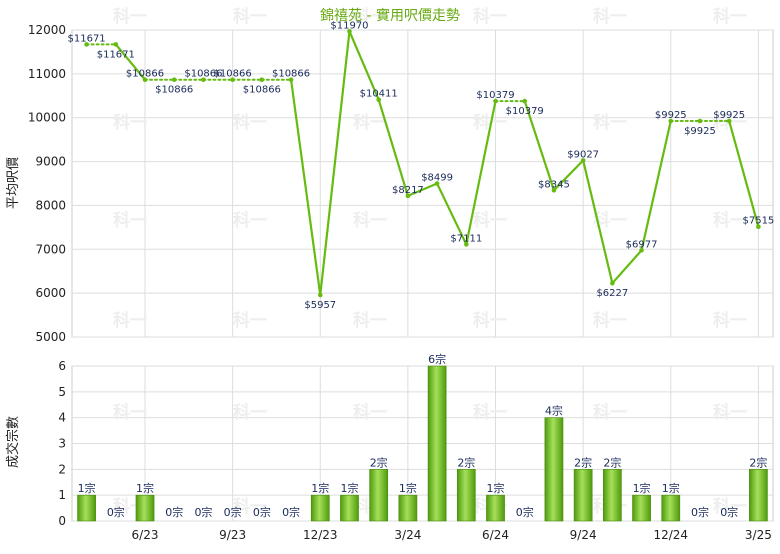 This screenshot has height=554, width=780. I want to click on price-y-tick-label: 7000, so click(50, 249).